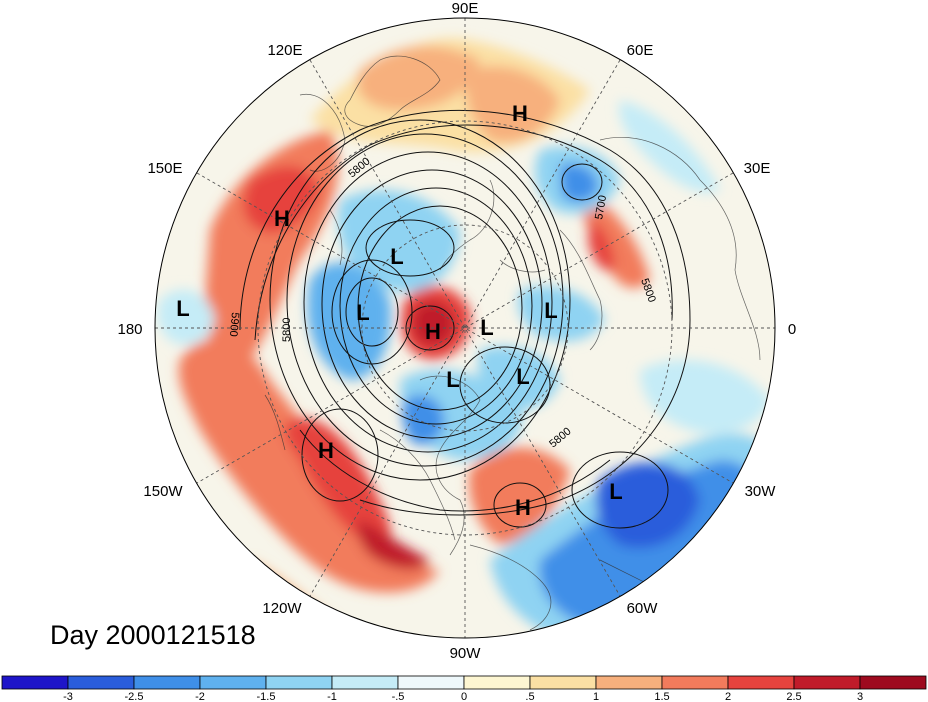  What do you see at coordinates (860, 696) in the screenshot?
I see `colorbar-tick-label: 3` at bounding box center [860, 696].